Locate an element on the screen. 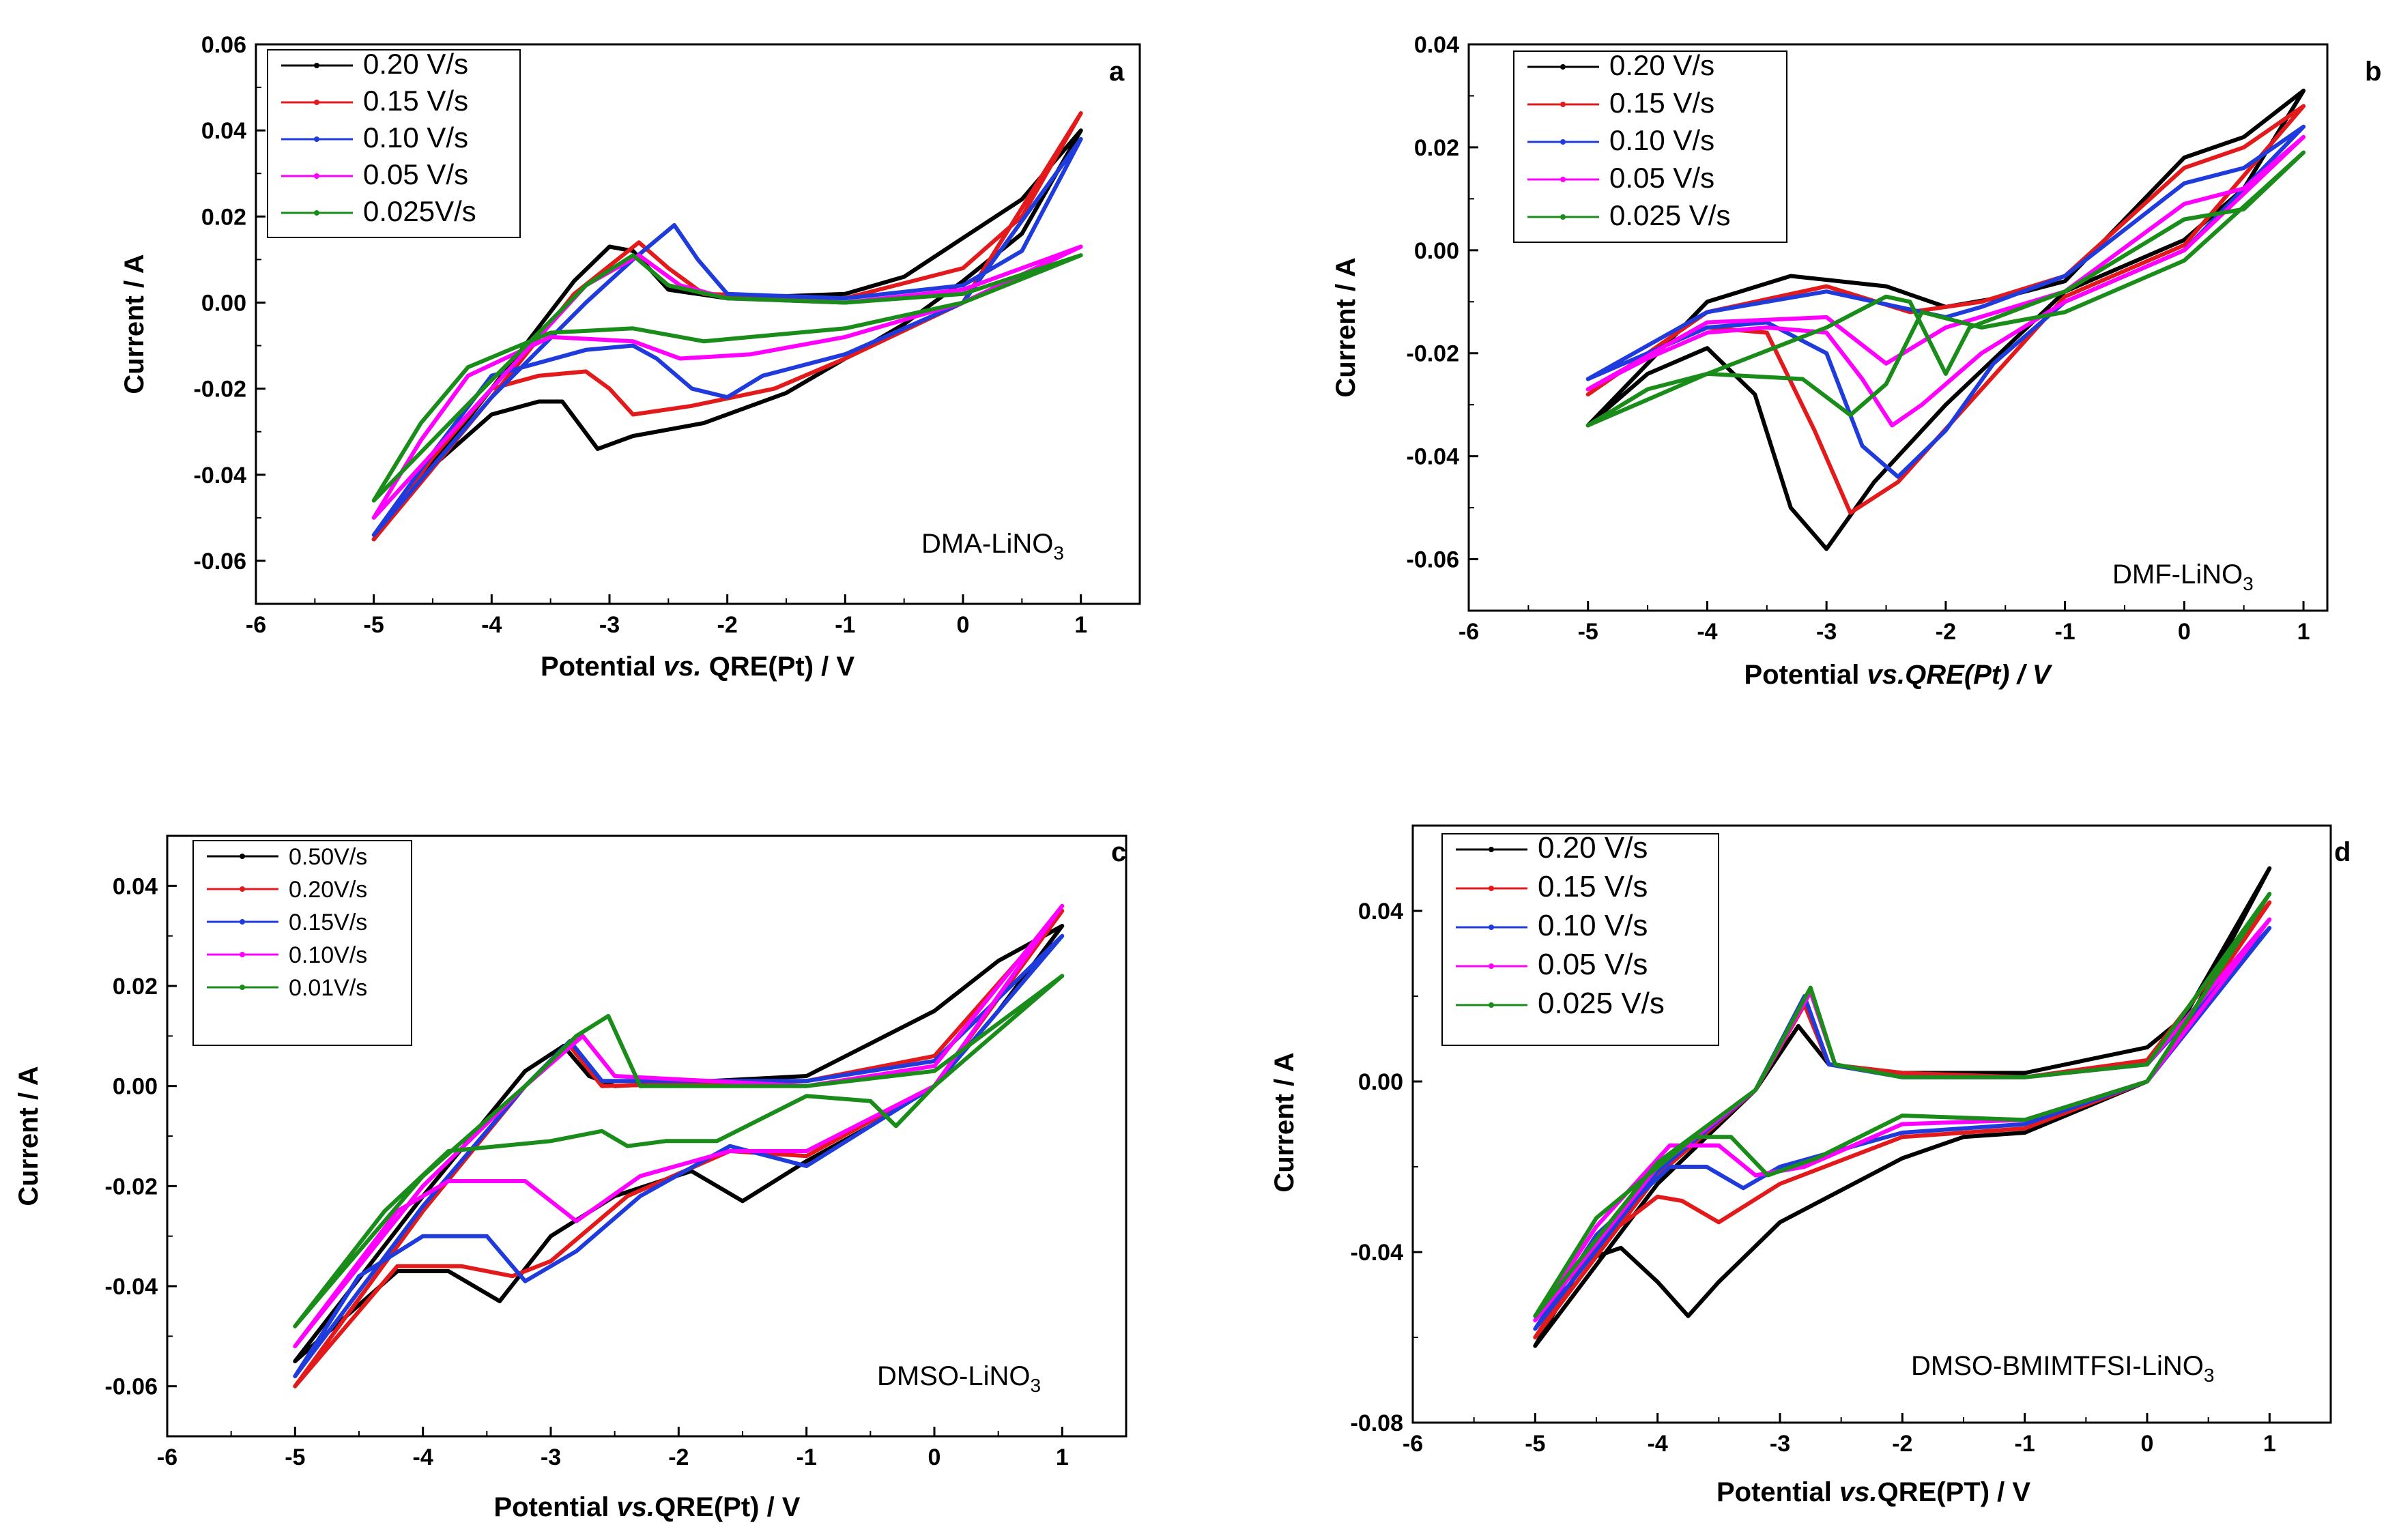  x-axis-title: Potential vs.QRE(Pt) / V is located at coordinates (647, 1507).